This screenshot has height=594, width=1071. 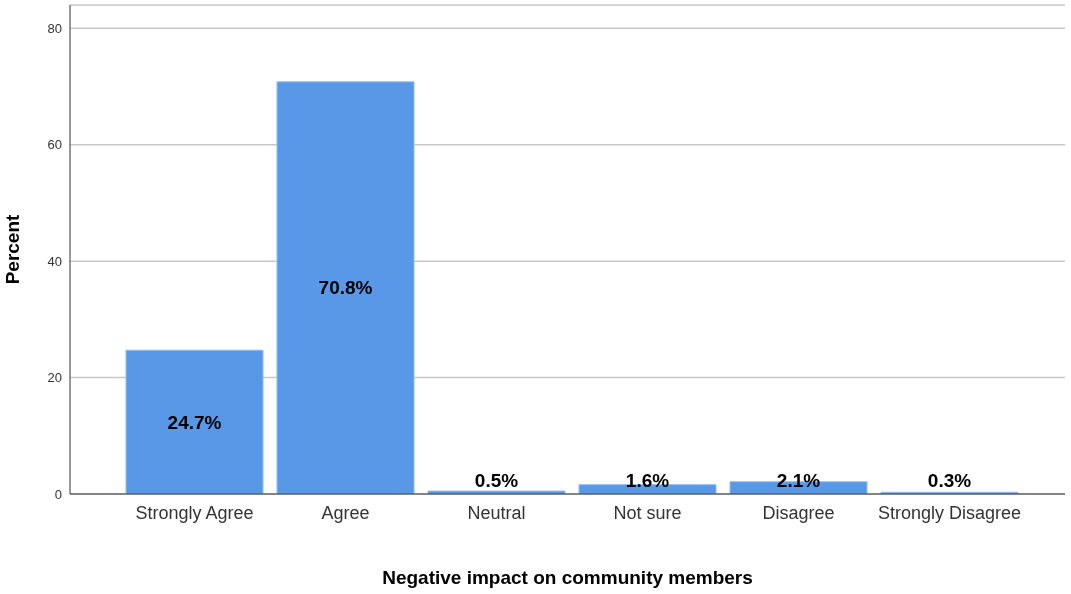 I want to click on x-axis-title: Negative impact on community members, so click(x=567, y=577).